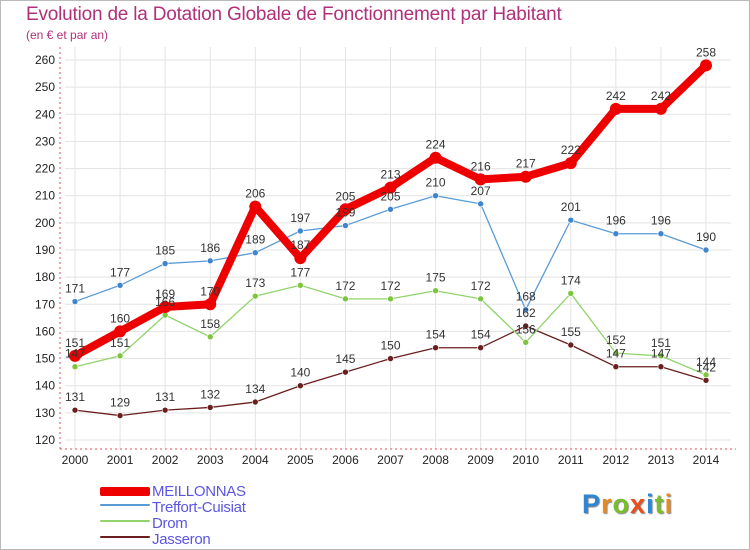 This screenshot has height=550, width=750. I want to click on x-tick-label: 2011, so click(571, 460).